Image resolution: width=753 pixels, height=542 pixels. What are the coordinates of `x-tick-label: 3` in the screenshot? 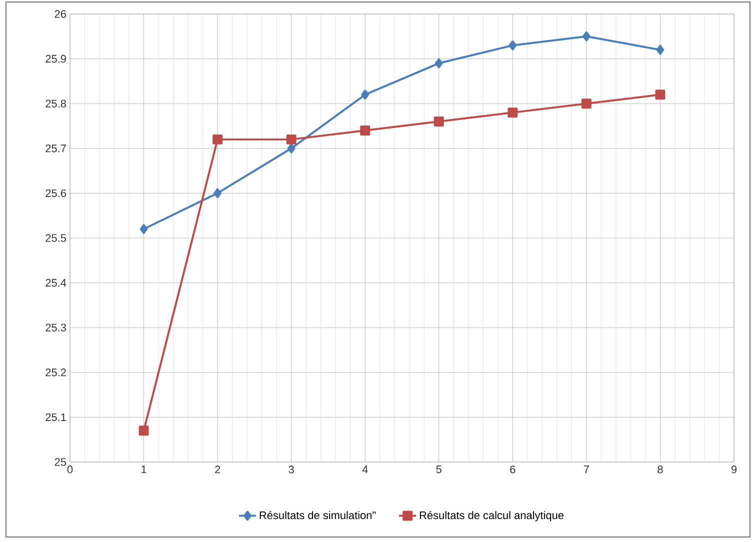 It's located at (291, 470).